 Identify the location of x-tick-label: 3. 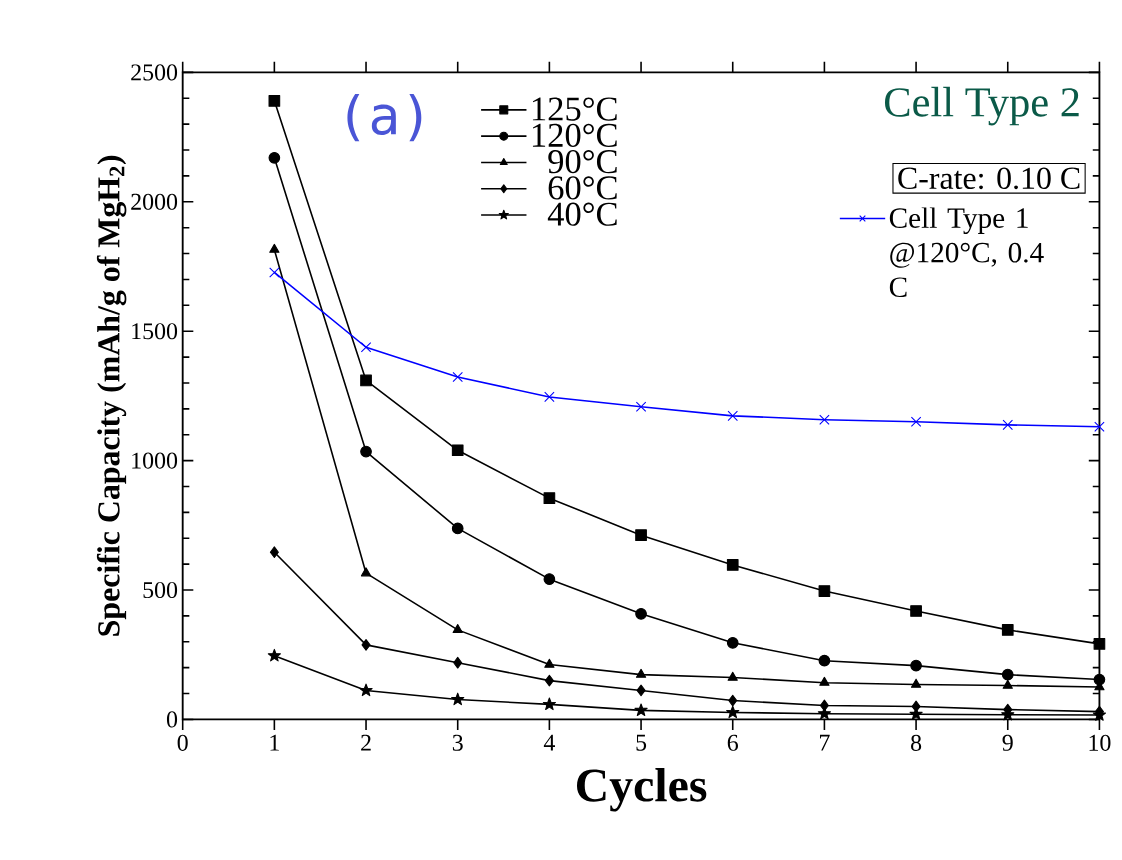
(457, 743).